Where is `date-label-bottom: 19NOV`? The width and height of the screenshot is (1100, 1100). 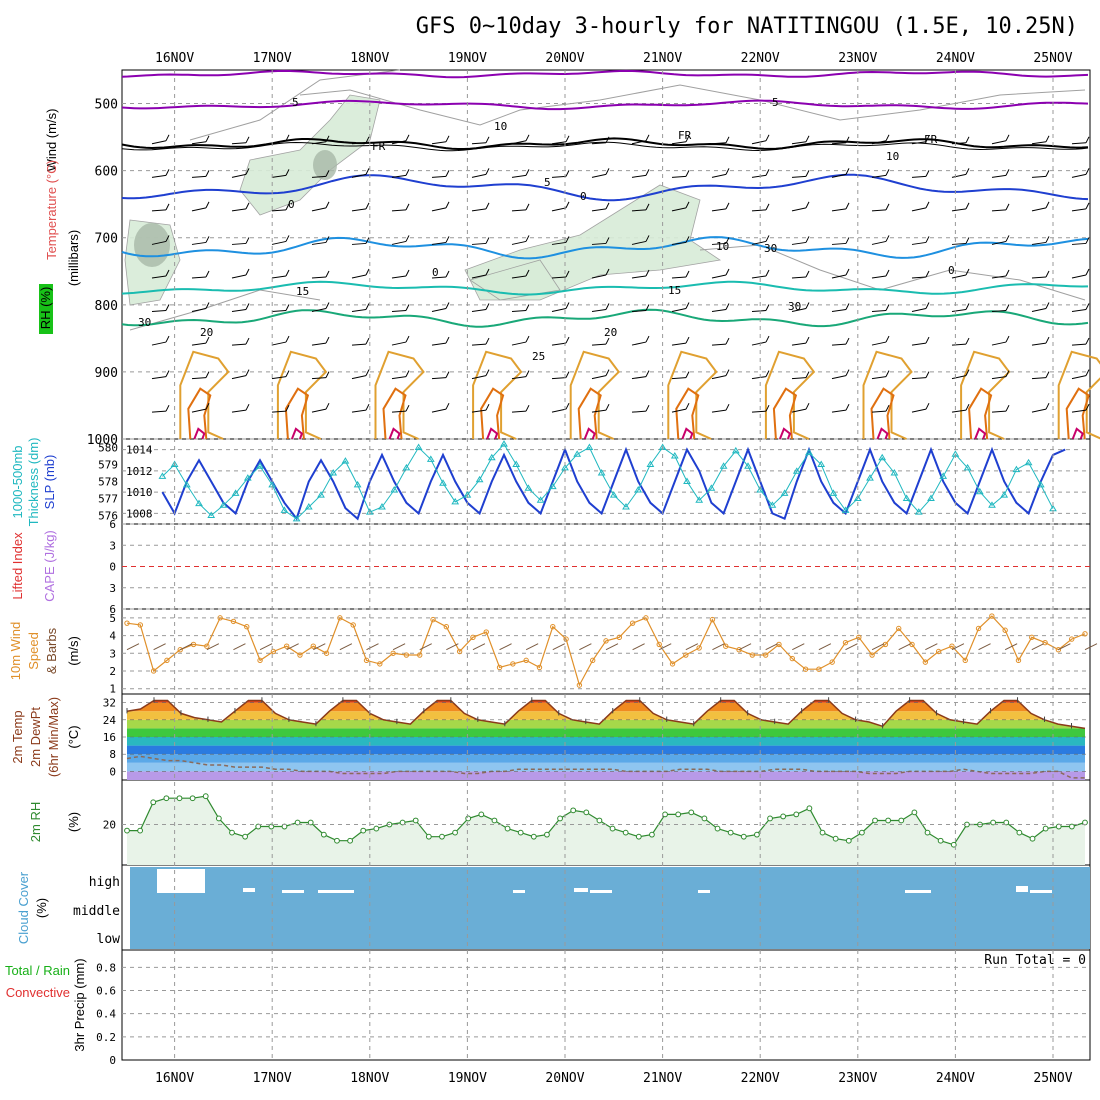 date-label-bottom: 19NOV is located at coordinates (467, 1078).